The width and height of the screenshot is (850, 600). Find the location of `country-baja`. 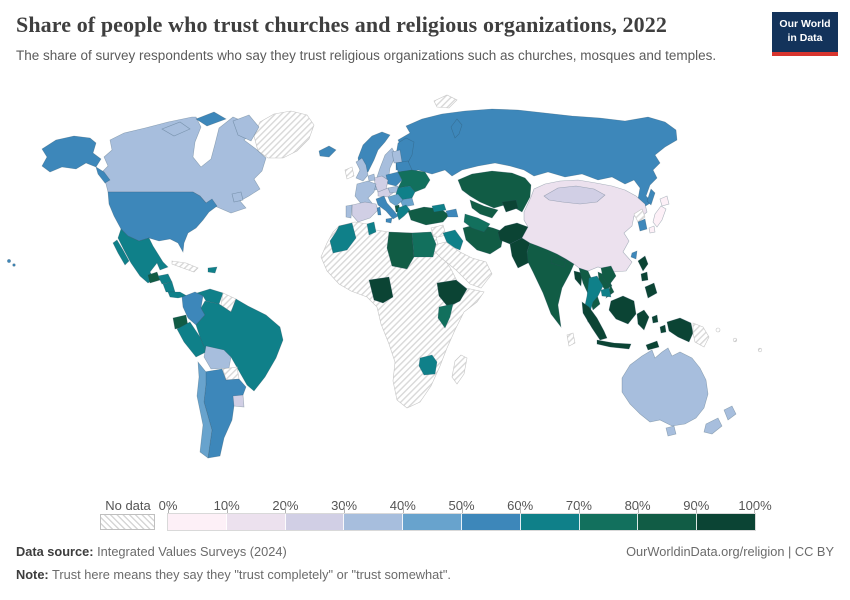

country-baja is located at coordinates (121, 252).